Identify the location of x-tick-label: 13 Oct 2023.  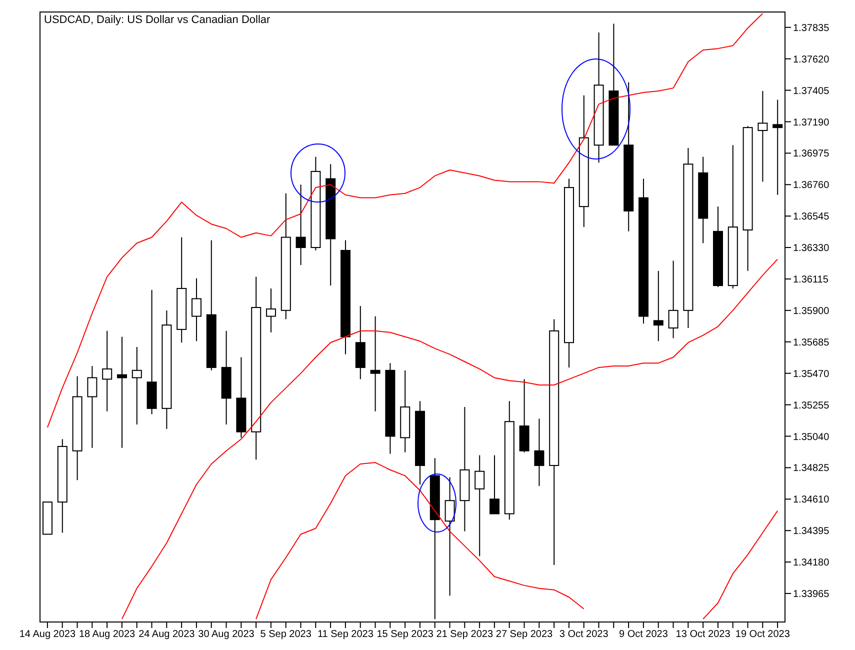
(703, 634).